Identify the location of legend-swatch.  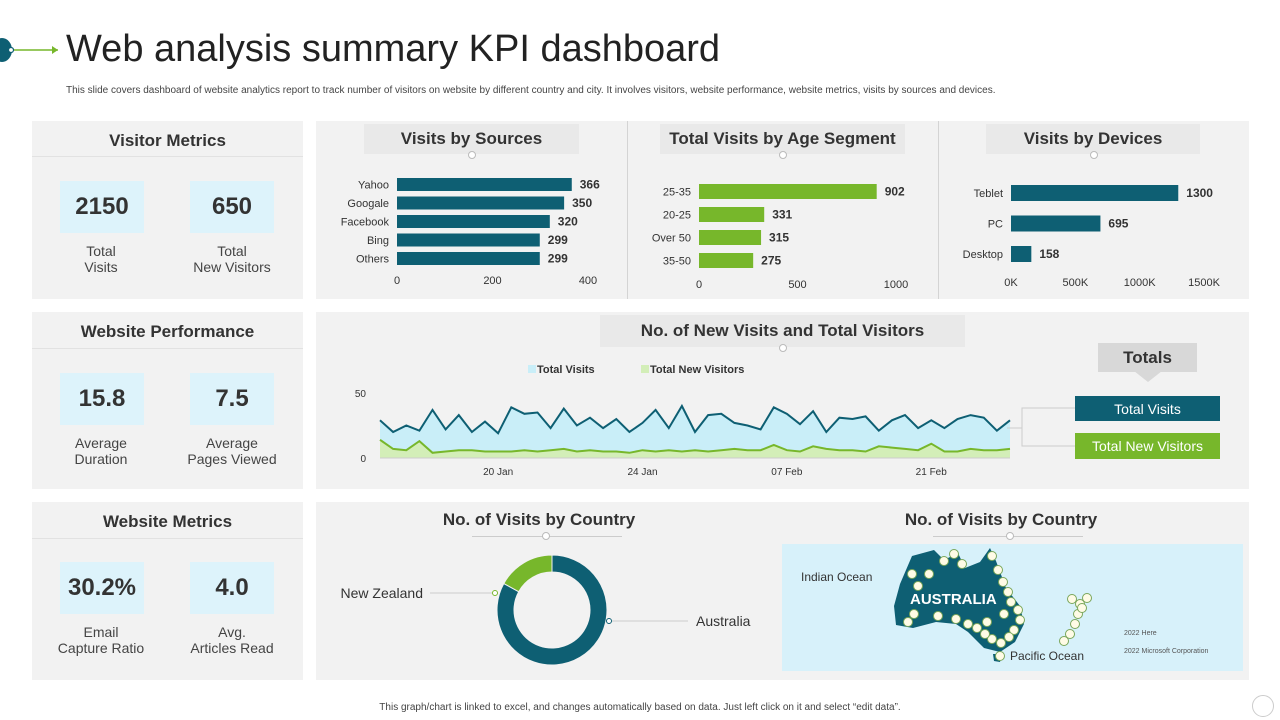
(532, 369).